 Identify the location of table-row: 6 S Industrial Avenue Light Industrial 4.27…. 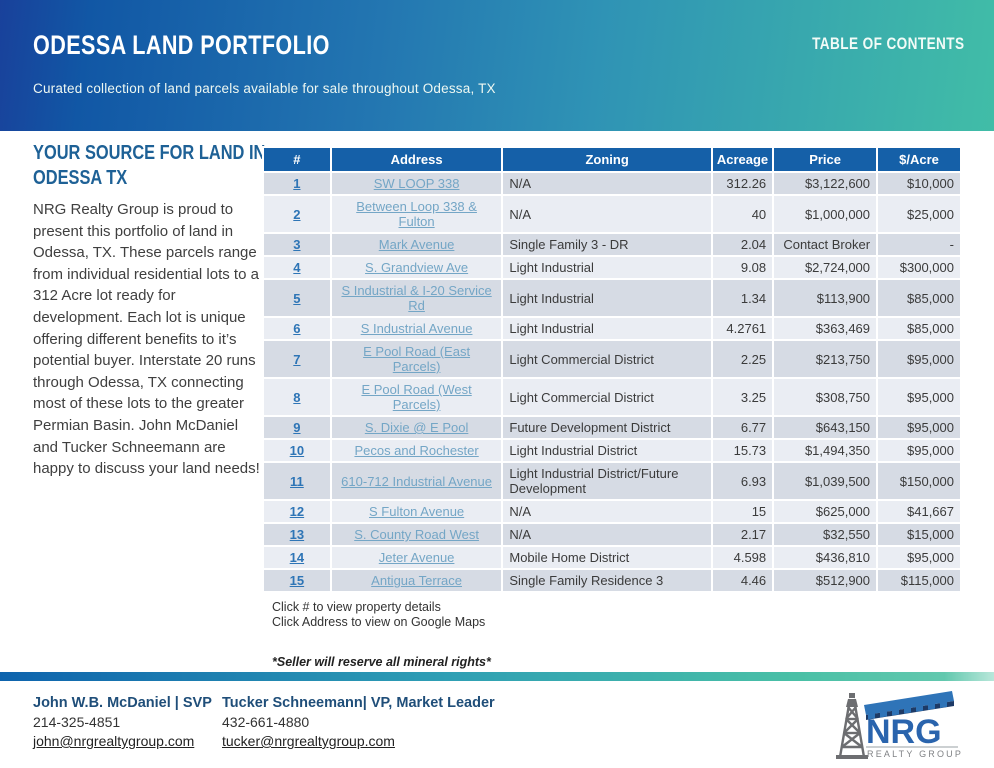
(612, 328).